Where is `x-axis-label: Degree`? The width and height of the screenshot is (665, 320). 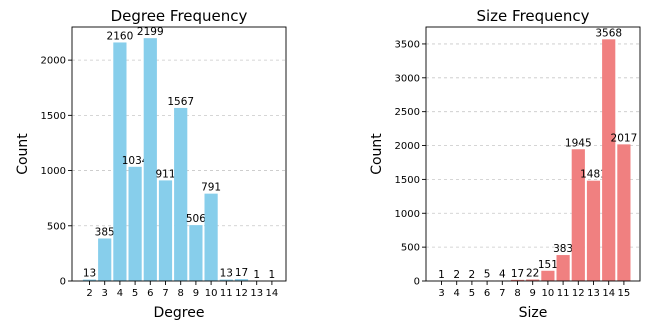
x-axis-label: Degree is located at coordinates (179, 312).